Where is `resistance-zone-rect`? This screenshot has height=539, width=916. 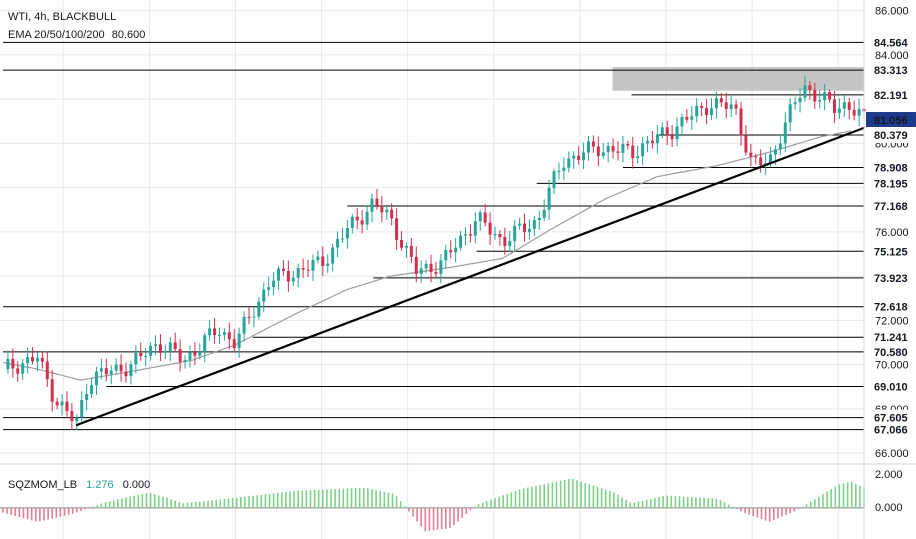
resistance-zone-rect is located at coordinates (738, 79).